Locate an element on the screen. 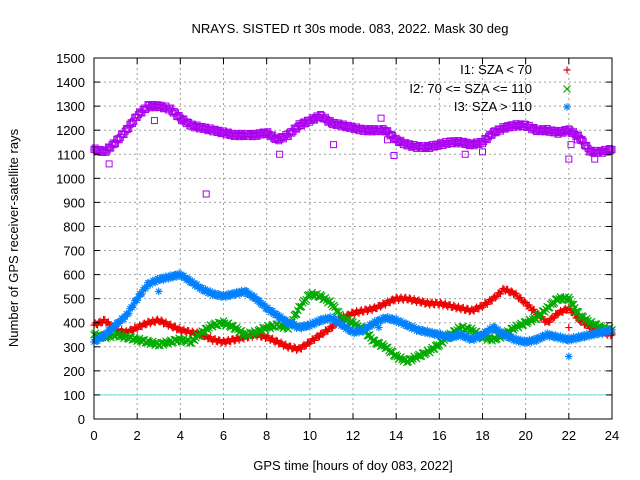 This screenshot has height=480, width=640. y-tick-label: 1000 is located at coordinates (70, 178).